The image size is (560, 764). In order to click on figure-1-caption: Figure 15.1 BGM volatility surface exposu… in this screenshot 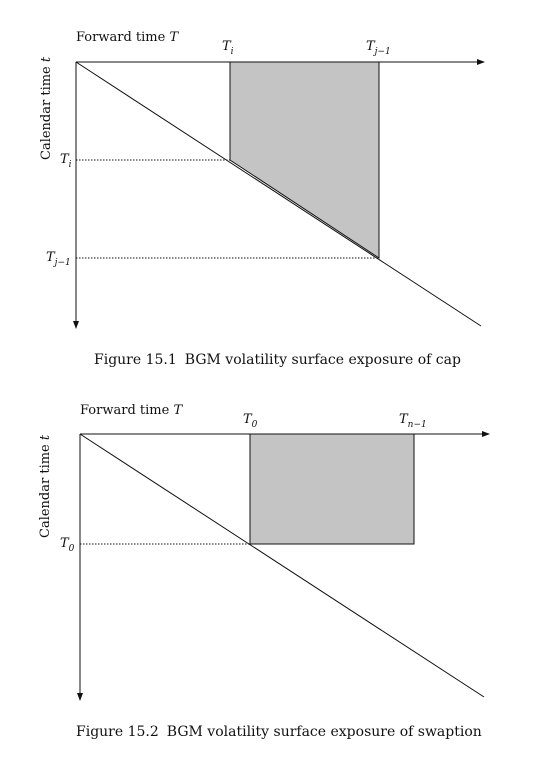, I will do `click(277, 360)`.